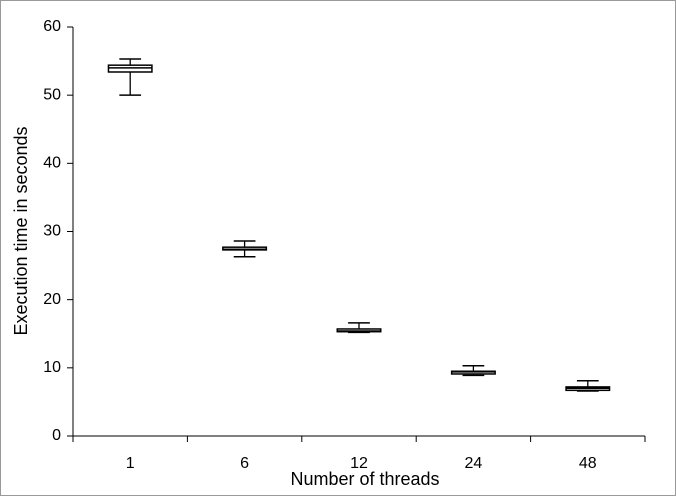 The width and height of the screenshot is (676, 496). I want to click on y-tick-label: 60, so click(52, 26).